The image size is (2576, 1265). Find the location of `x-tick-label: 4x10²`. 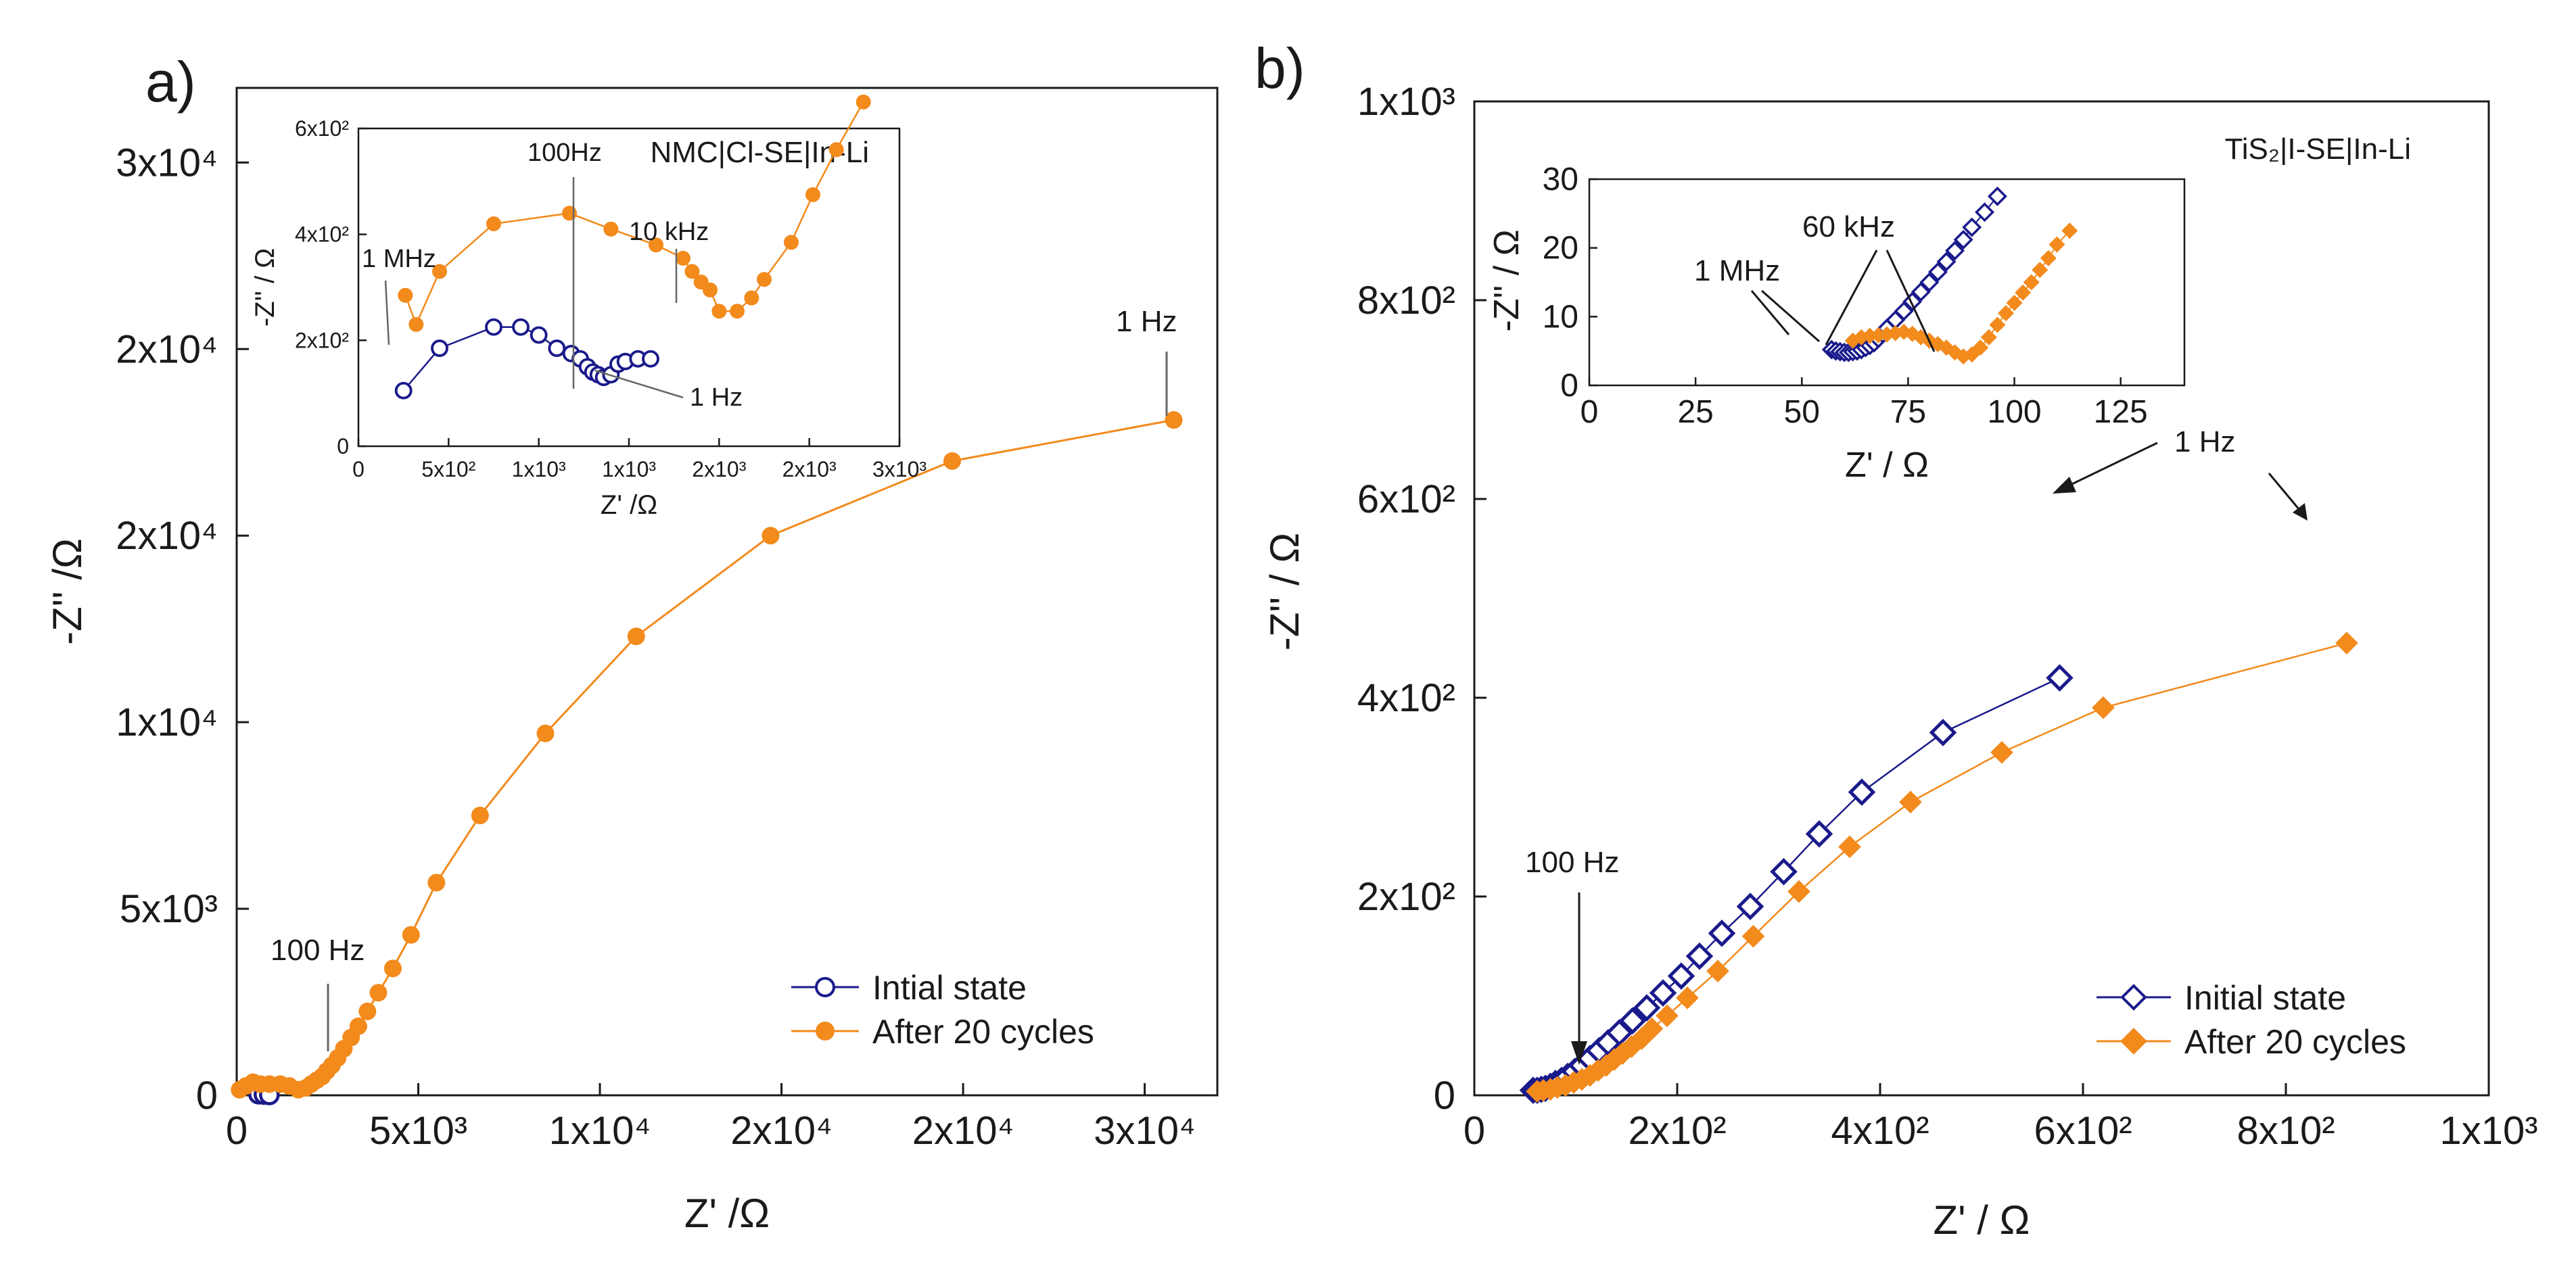

x-tick-label: 4x10² is located at coordinates (1880, 1131).